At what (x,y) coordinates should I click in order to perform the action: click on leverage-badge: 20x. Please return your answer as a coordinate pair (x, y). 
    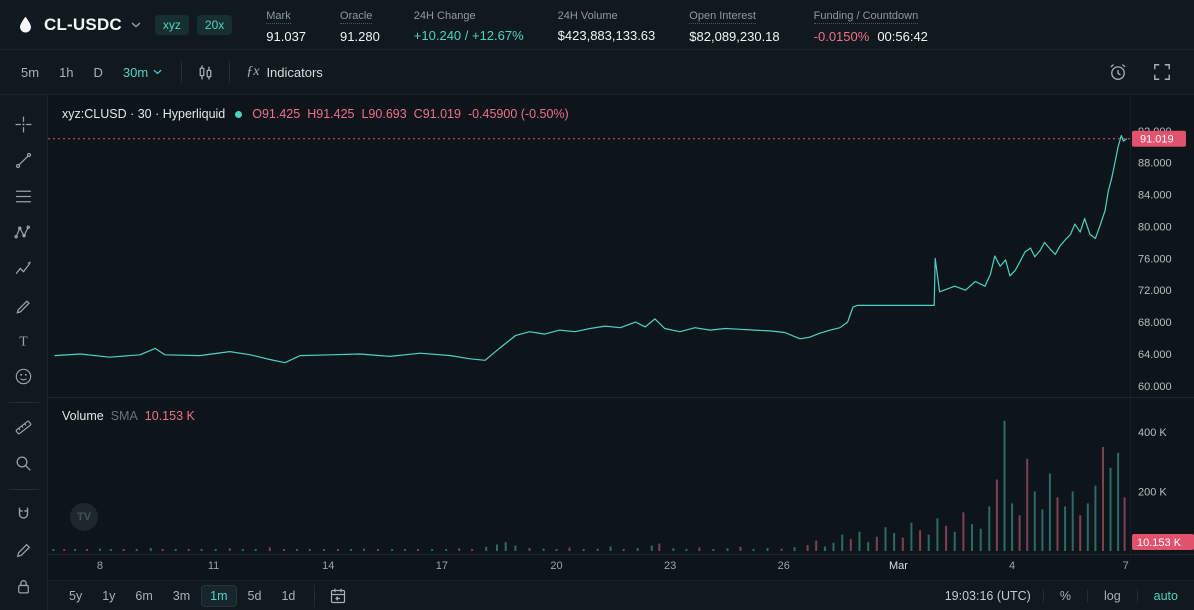
    Looking at the image, I should click on (214, 24).